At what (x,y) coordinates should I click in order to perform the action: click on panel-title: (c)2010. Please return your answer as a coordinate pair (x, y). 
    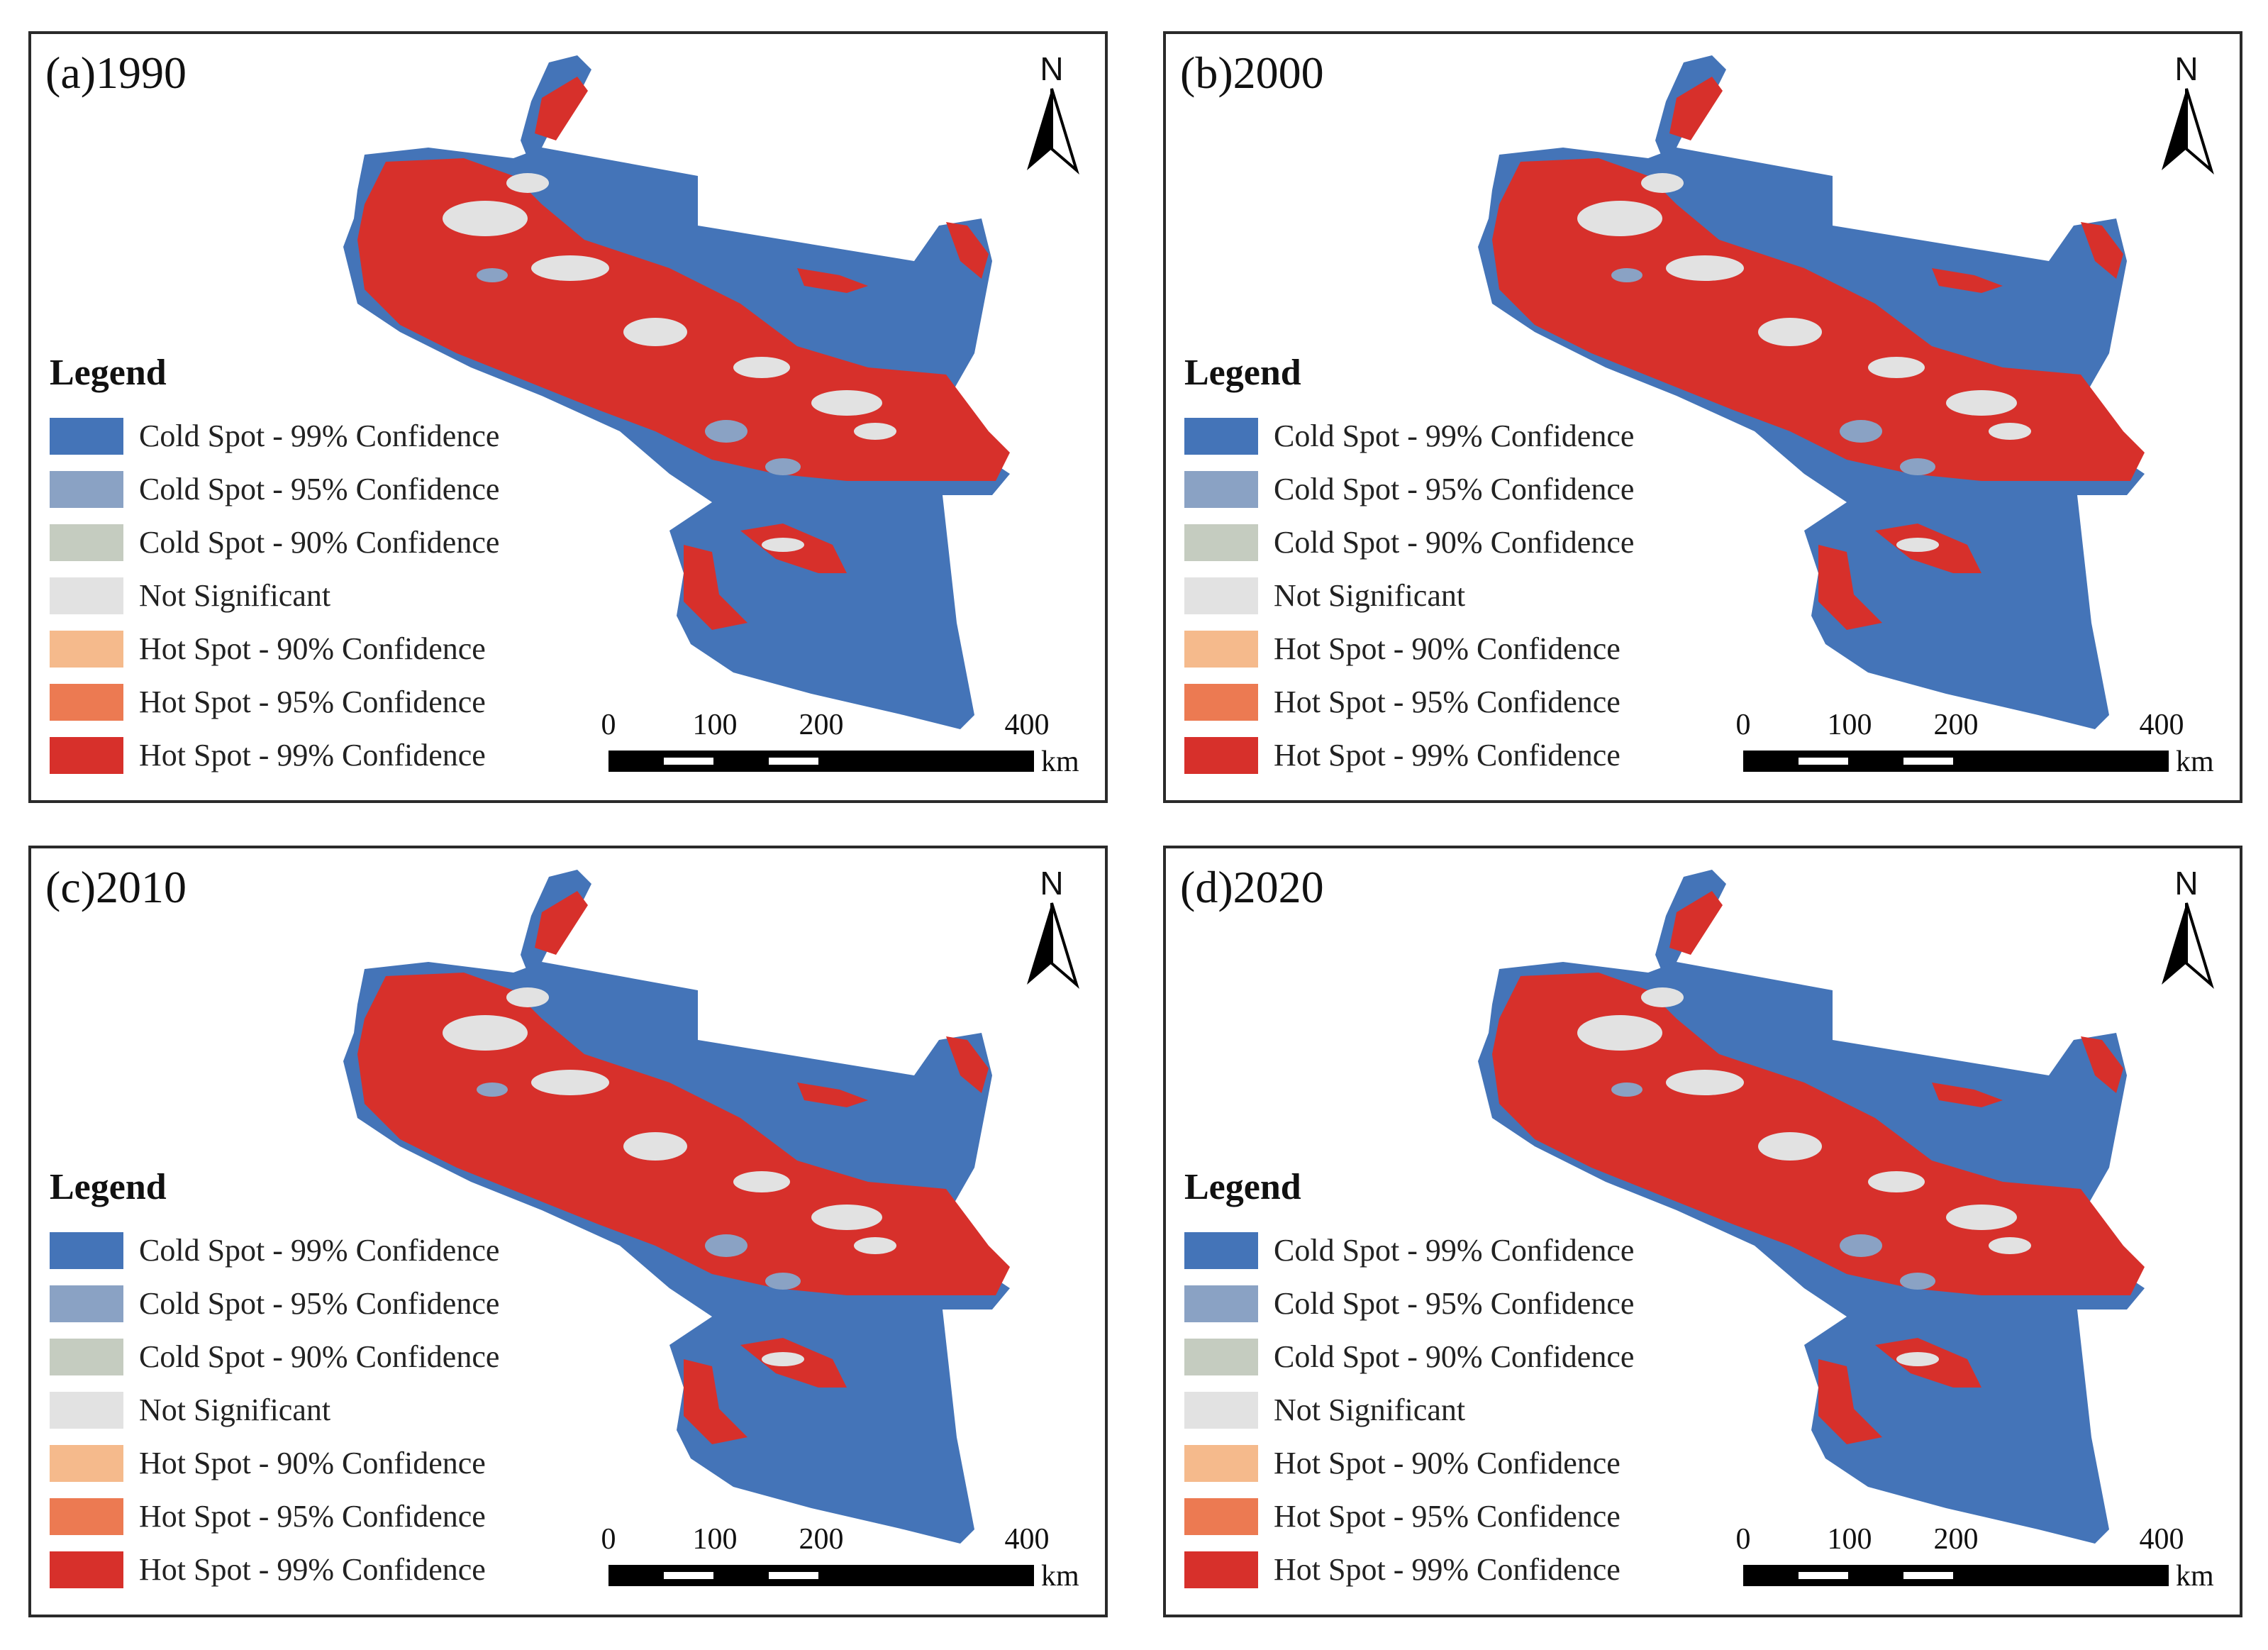
    Looking at the image, I should click on (116, 887).